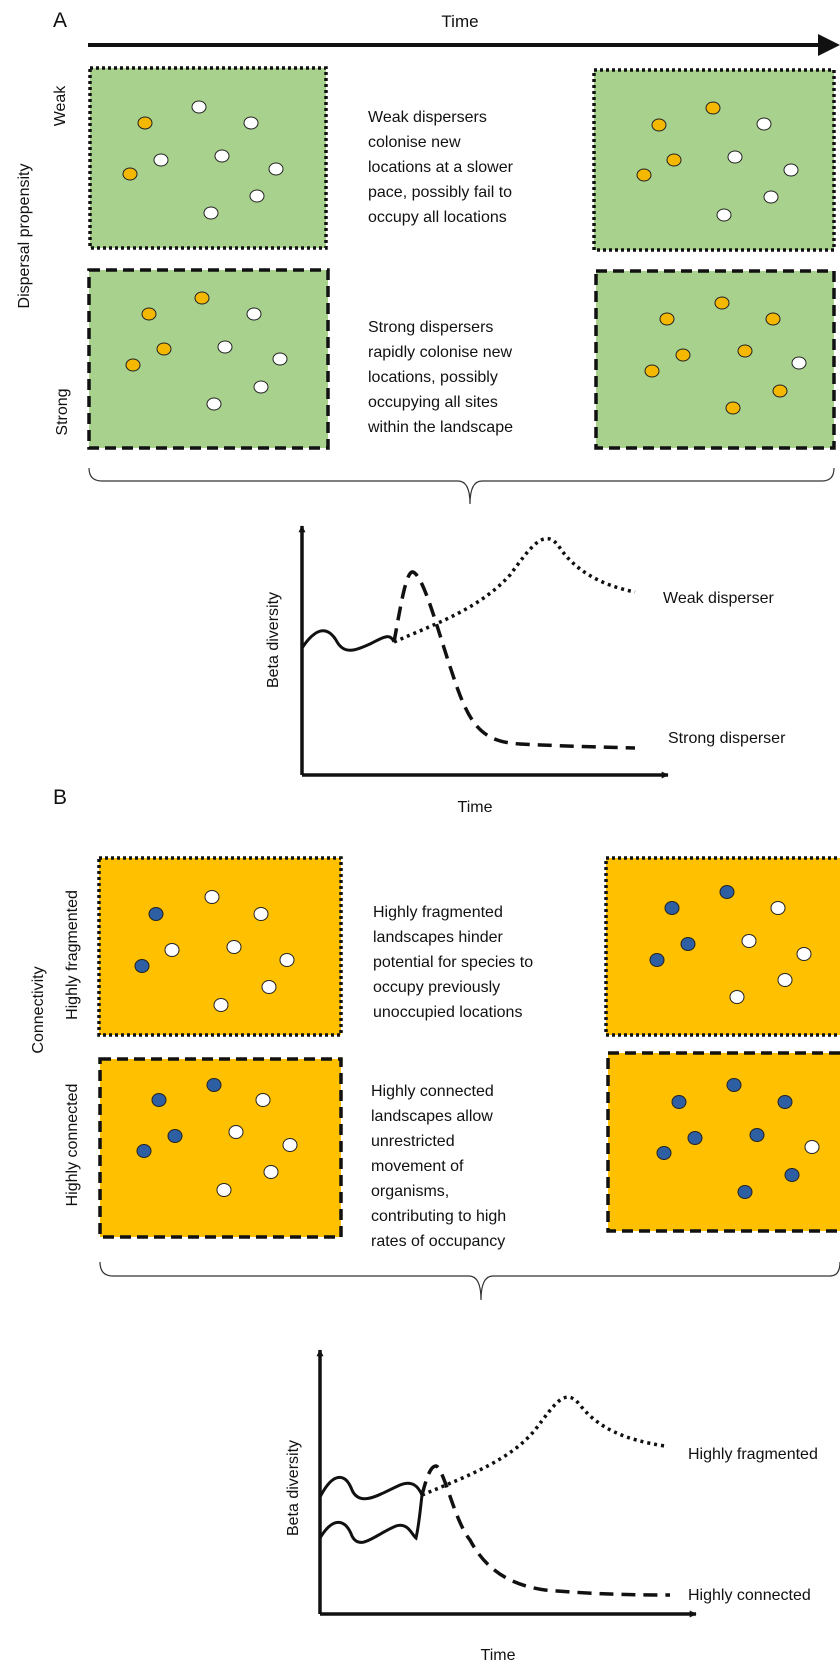 This screenshot has height=1674, width=840. Describe the element at coordinates (62, 411) in the screenshot. I see `strong-row-label: Strong` at that location.